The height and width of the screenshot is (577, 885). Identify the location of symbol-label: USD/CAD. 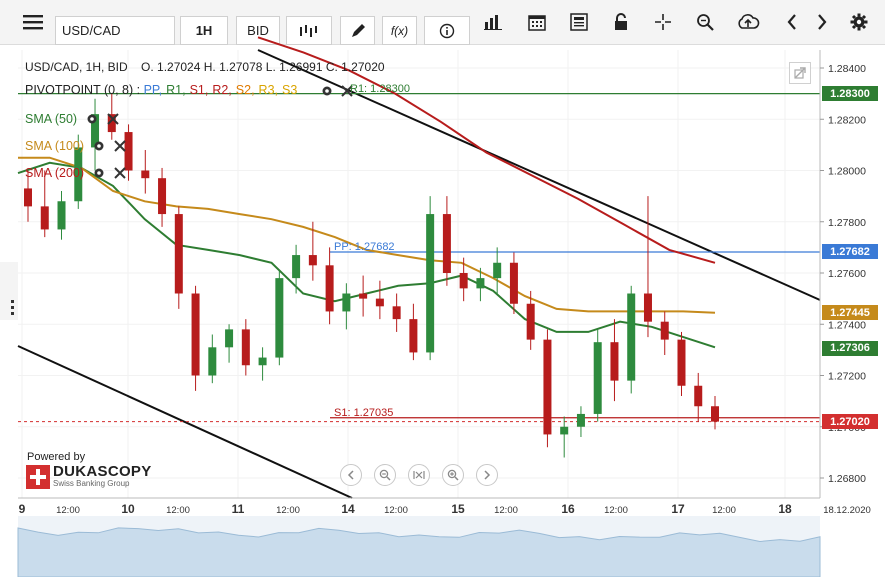
(91, 30).